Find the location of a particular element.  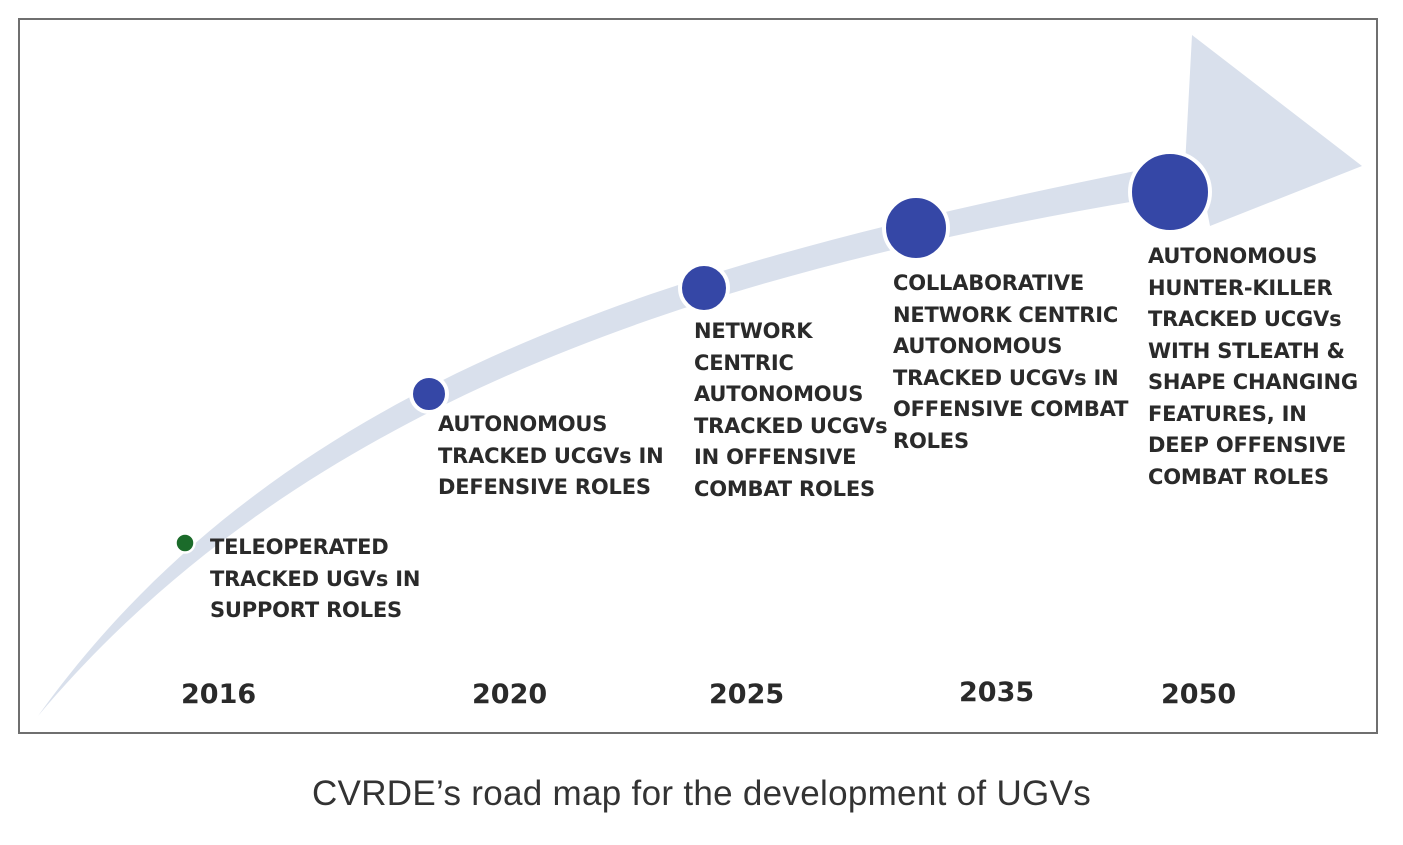

milestone-2016-marker is located at coordinates (185, 543).